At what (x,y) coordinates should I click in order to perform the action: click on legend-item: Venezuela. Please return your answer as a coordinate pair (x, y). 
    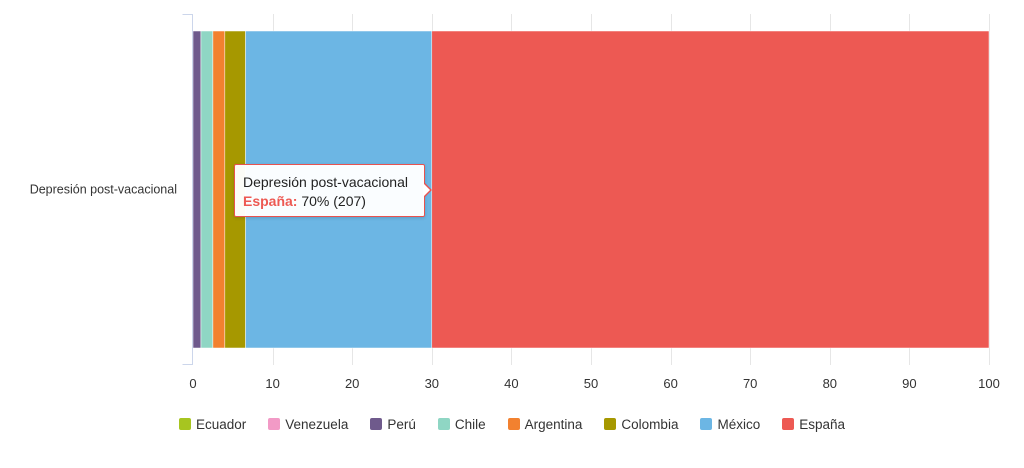
    Looking at the image, I should click on (308, 424).